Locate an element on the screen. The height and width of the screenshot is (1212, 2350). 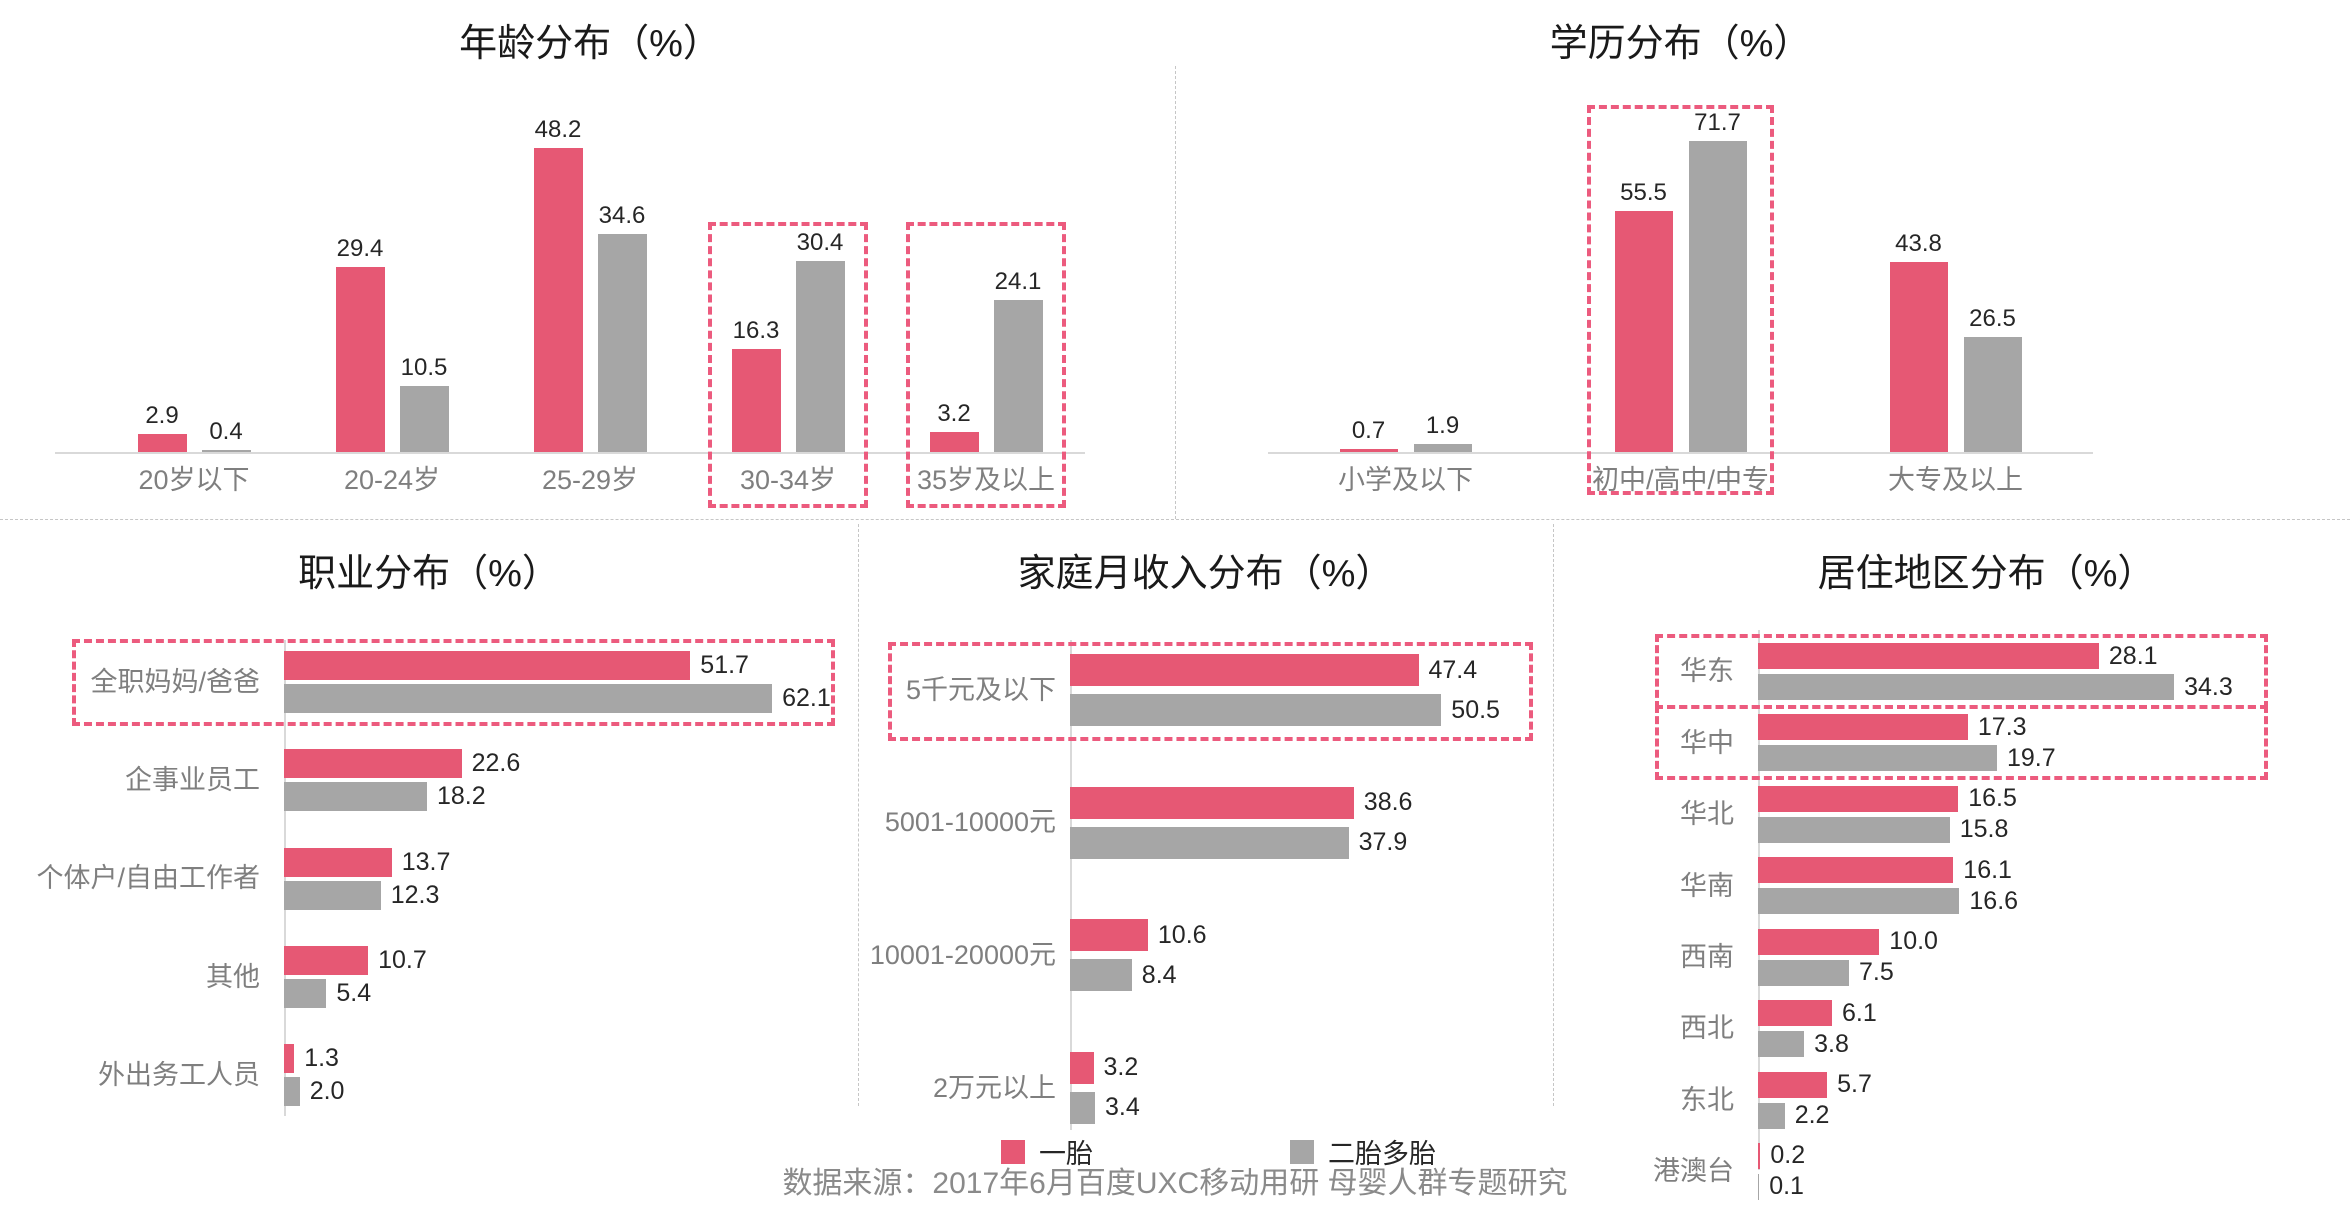
bar-with-label: 51.7 is located at coordinates (571, 665).